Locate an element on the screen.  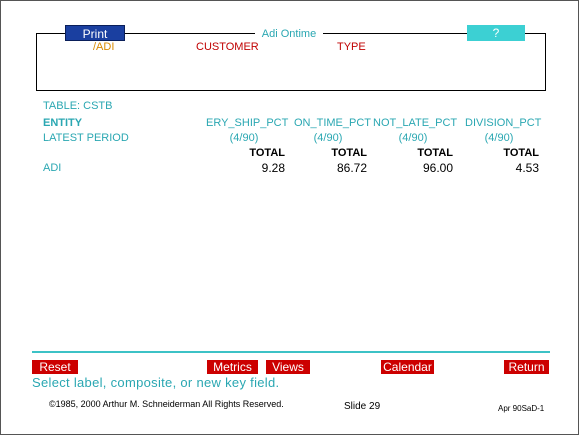
latest-period-label: LATEST PERIOD is located at coordinates (86, 138).